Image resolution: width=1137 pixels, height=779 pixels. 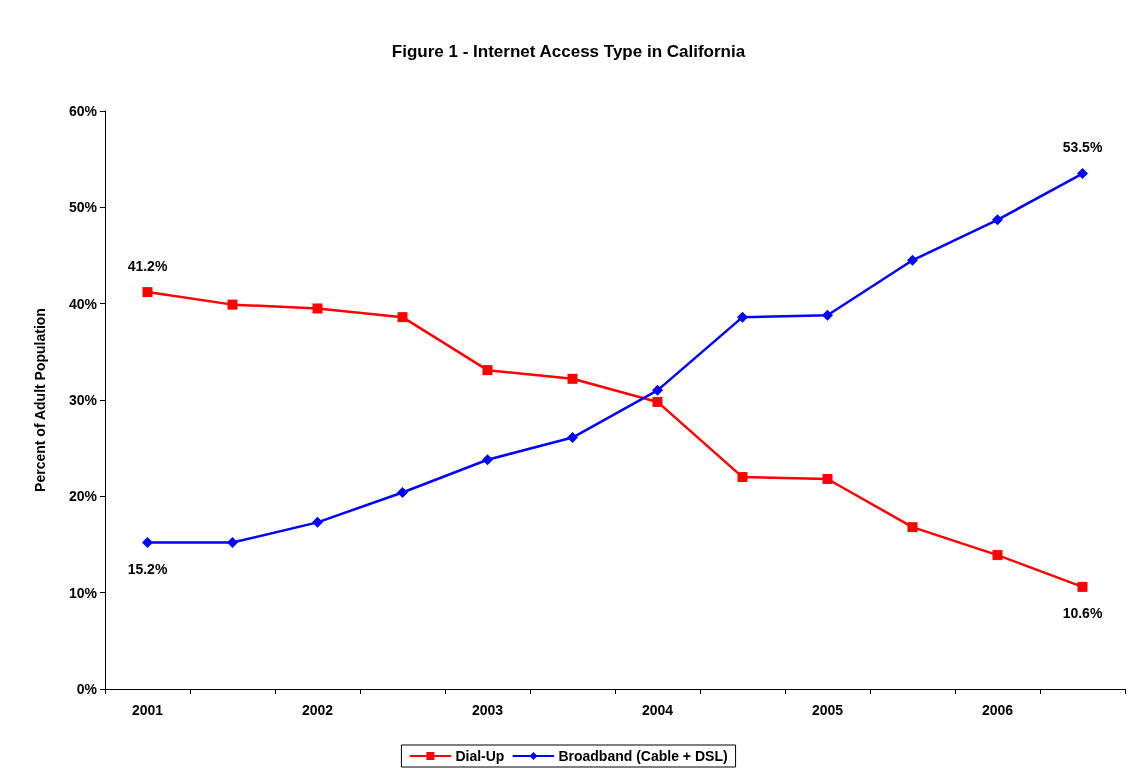 I want to click on x-tick-label: 2006, so click(x=997, y=710).